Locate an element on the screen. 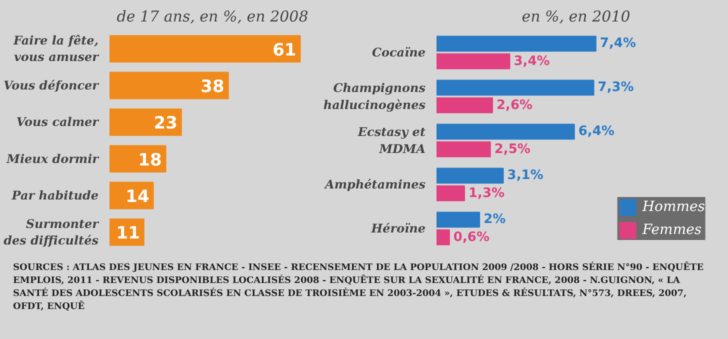 The height and width of the screenshot is (339, 728). data-label: 2,6% is located at coordinates (514, 105).